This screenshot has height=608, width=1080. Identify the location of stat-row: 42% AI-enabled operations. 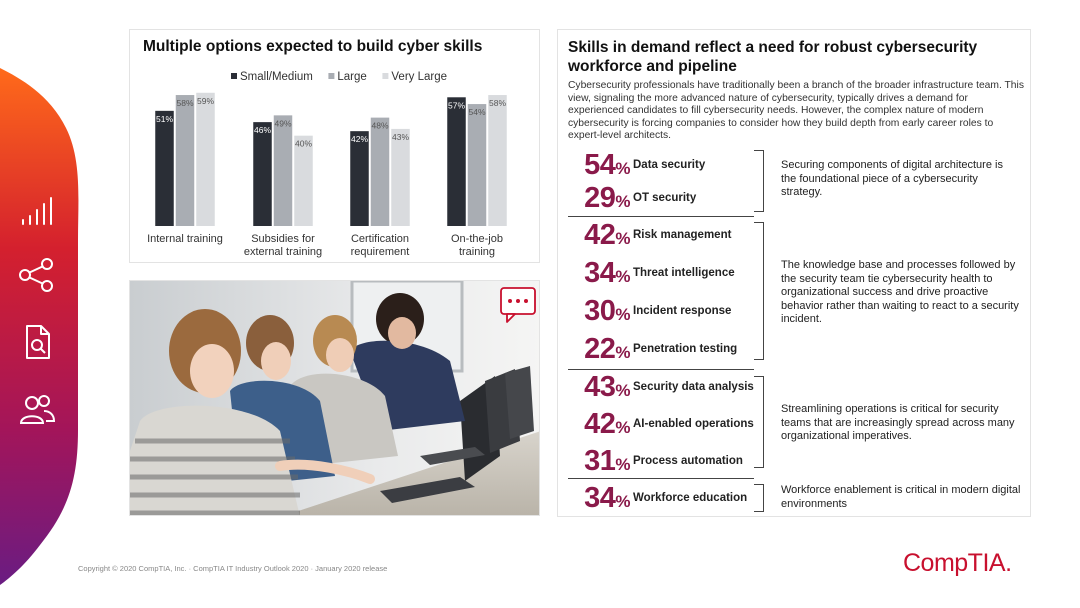
(661, 424).